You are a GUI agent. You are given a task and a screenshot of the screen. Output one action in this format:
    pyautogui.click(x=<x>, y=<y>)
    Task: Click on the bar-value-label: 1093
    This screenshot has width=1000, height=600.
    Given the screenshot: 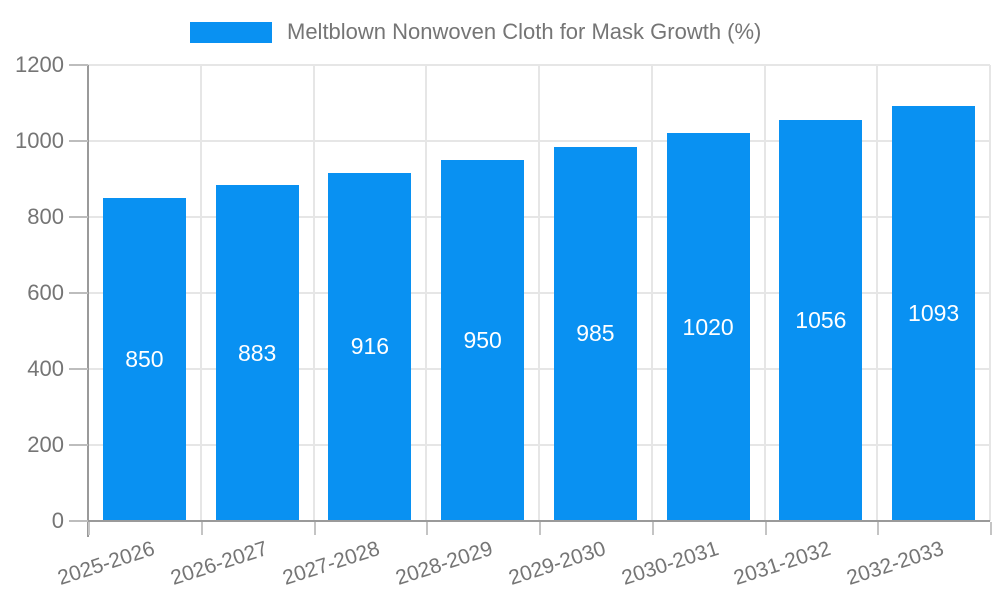 What is the action you would take?
    pyautogui.click(x=934, y=312)
    